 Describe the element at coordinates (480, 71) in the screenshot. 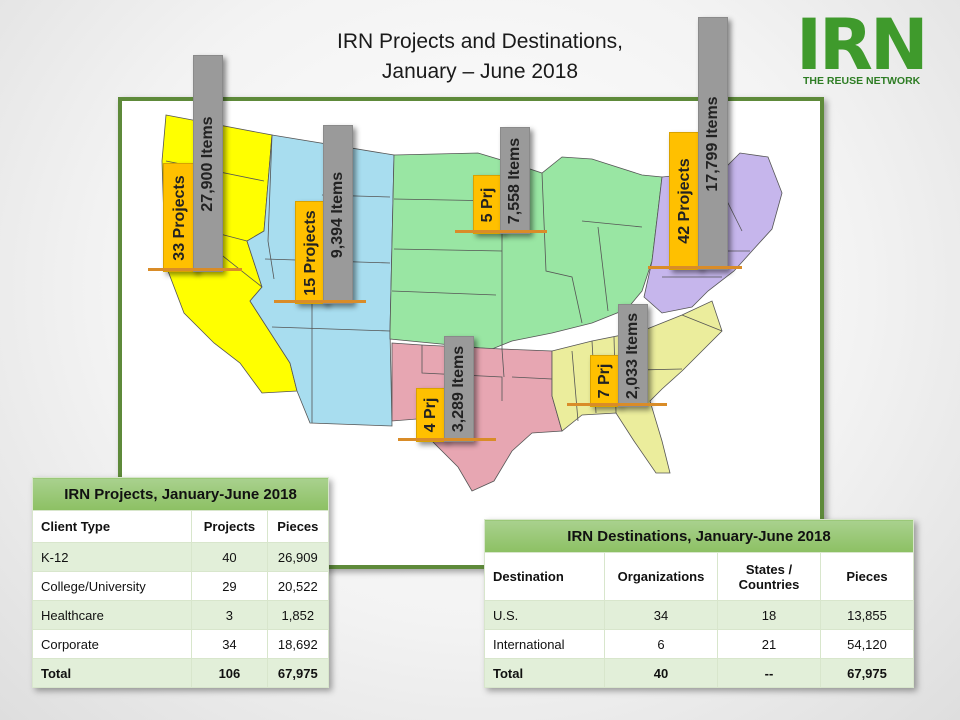

I see `title-line-2: January – June 2018` at that location.